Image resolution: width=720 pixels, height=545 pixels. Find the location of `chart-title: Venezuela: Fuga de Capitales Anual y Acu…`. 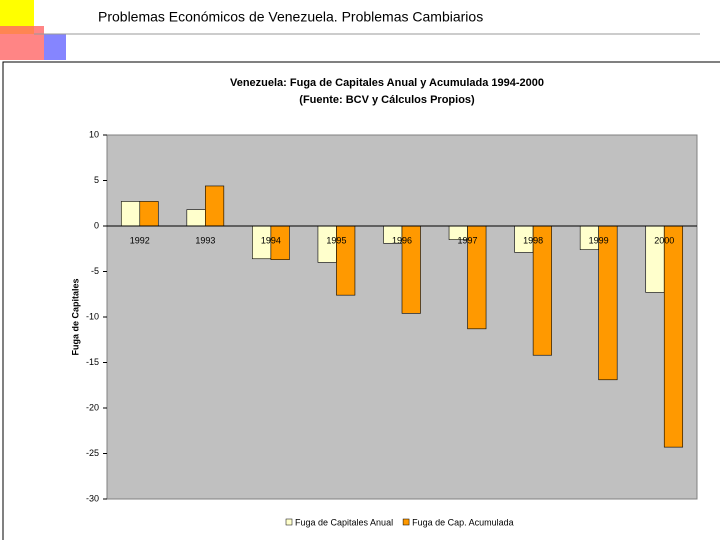

chart-title: Venezuela: Fuga de Capitales Anual y Acu… is located at coordinates (387, 83).